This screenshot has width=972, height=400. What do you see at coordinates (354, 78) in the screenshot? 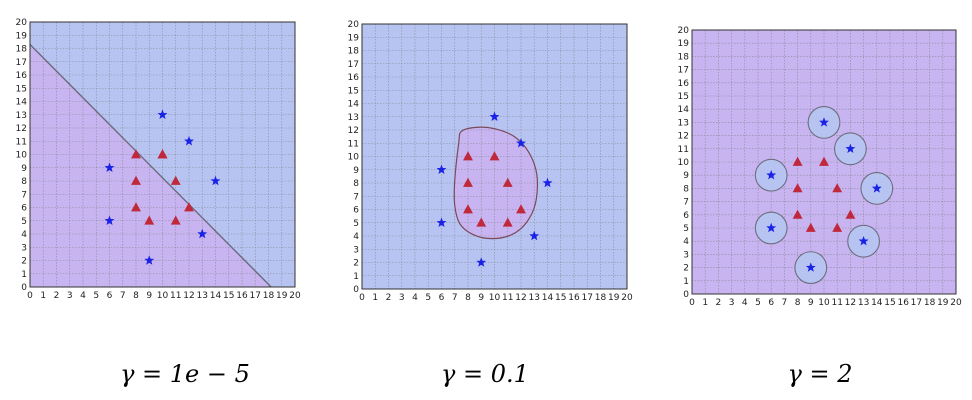
I see `y-tick-label: 16` at bounding box center [354, 78].